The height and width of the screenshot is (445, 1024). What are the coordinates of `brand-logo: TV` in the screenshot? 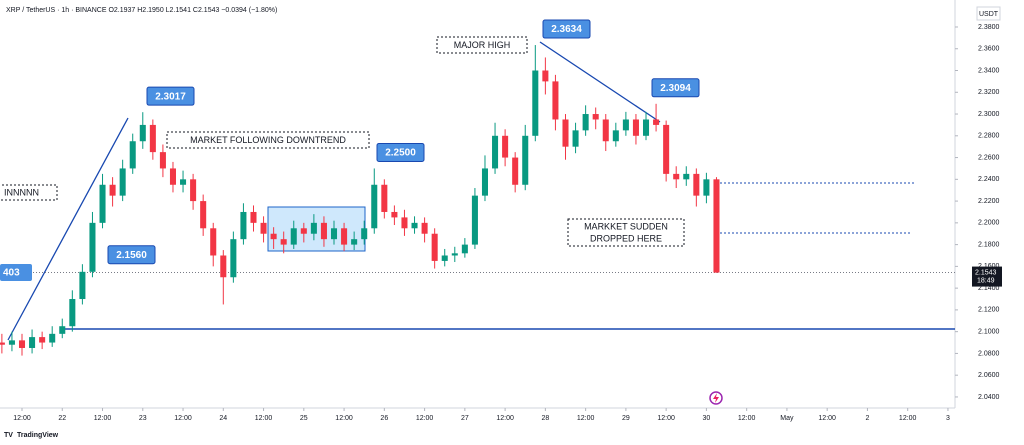 It's located at (8, 435).